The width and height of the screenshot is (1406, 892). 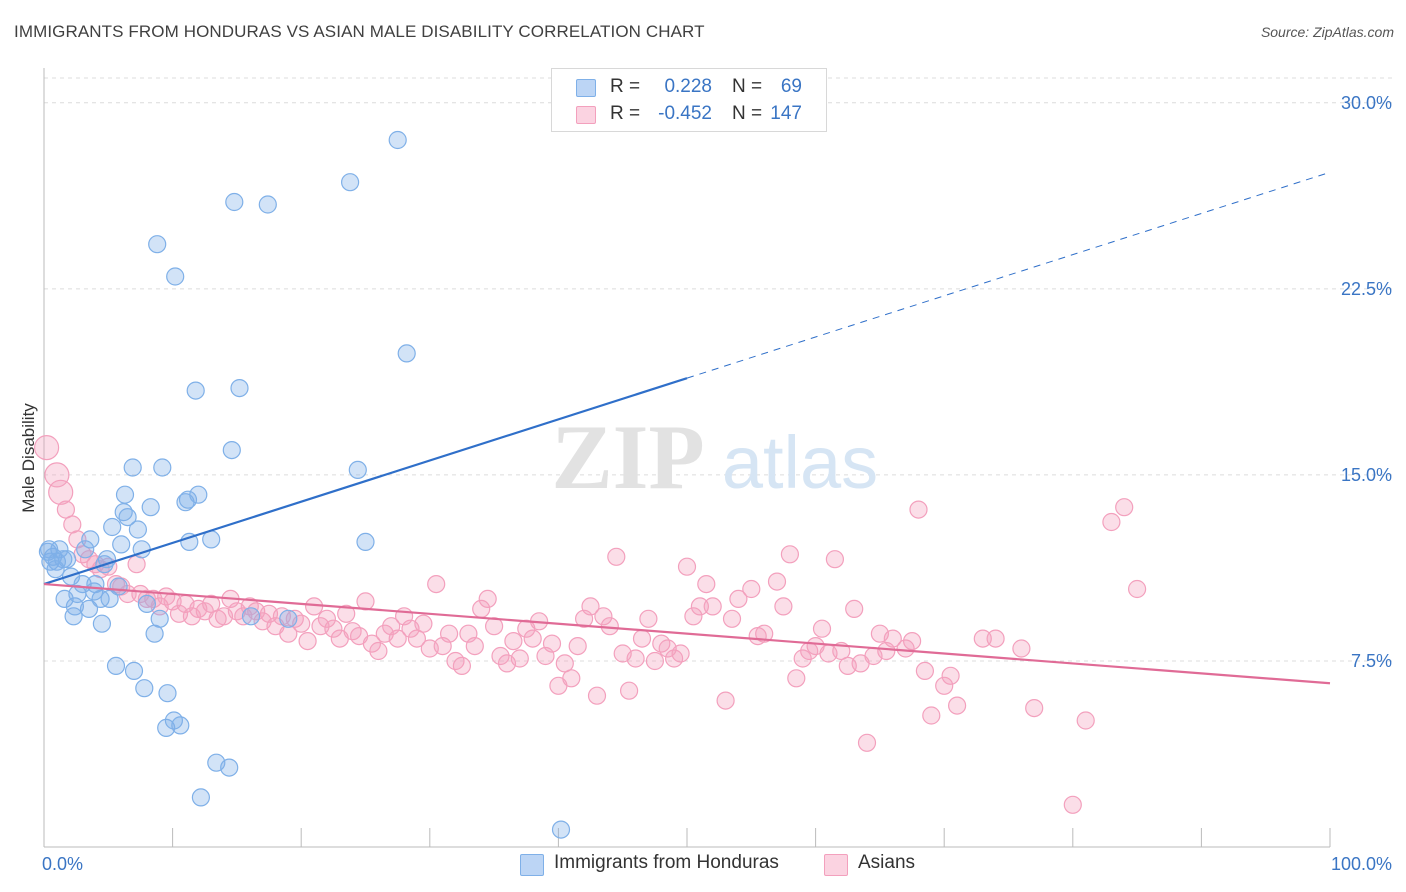 What do you see at coordinates (689, 87) in the screenshot?
I see `legend-row-honduras: R = 0.228 N = 69` at bounding box center [689, 87].